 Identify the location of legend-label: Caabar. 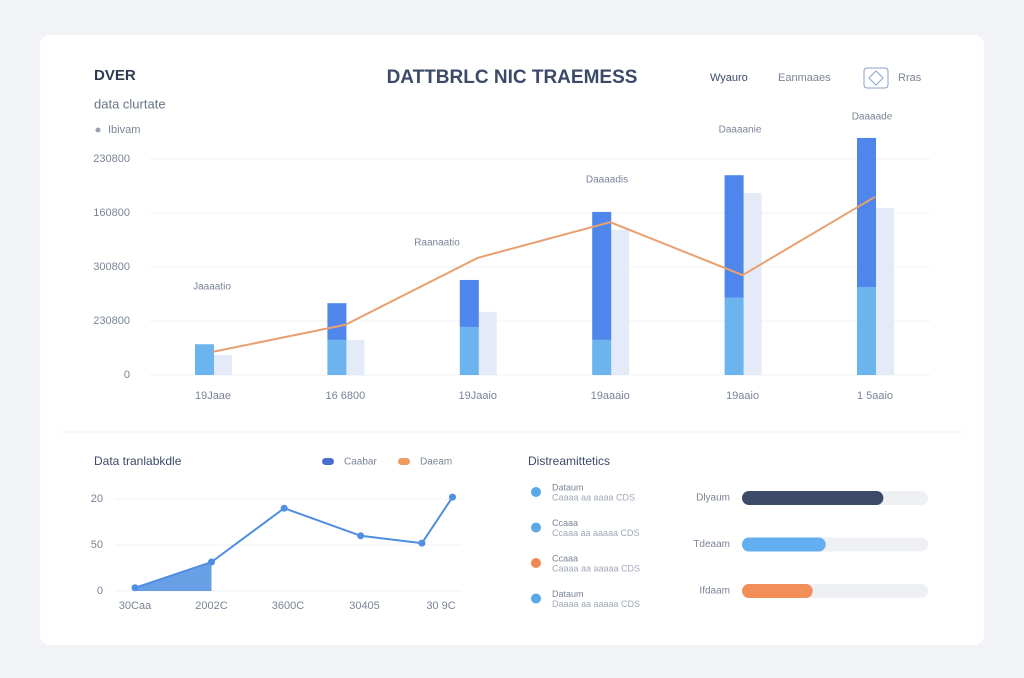
(360, 462).